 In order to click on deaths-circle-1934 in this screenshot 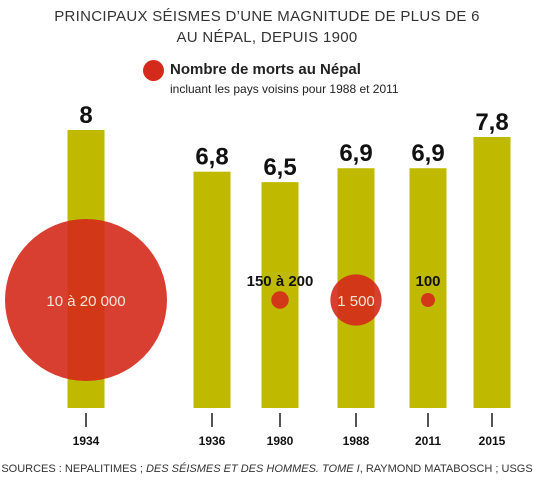, I will do `click(86, 300)`.